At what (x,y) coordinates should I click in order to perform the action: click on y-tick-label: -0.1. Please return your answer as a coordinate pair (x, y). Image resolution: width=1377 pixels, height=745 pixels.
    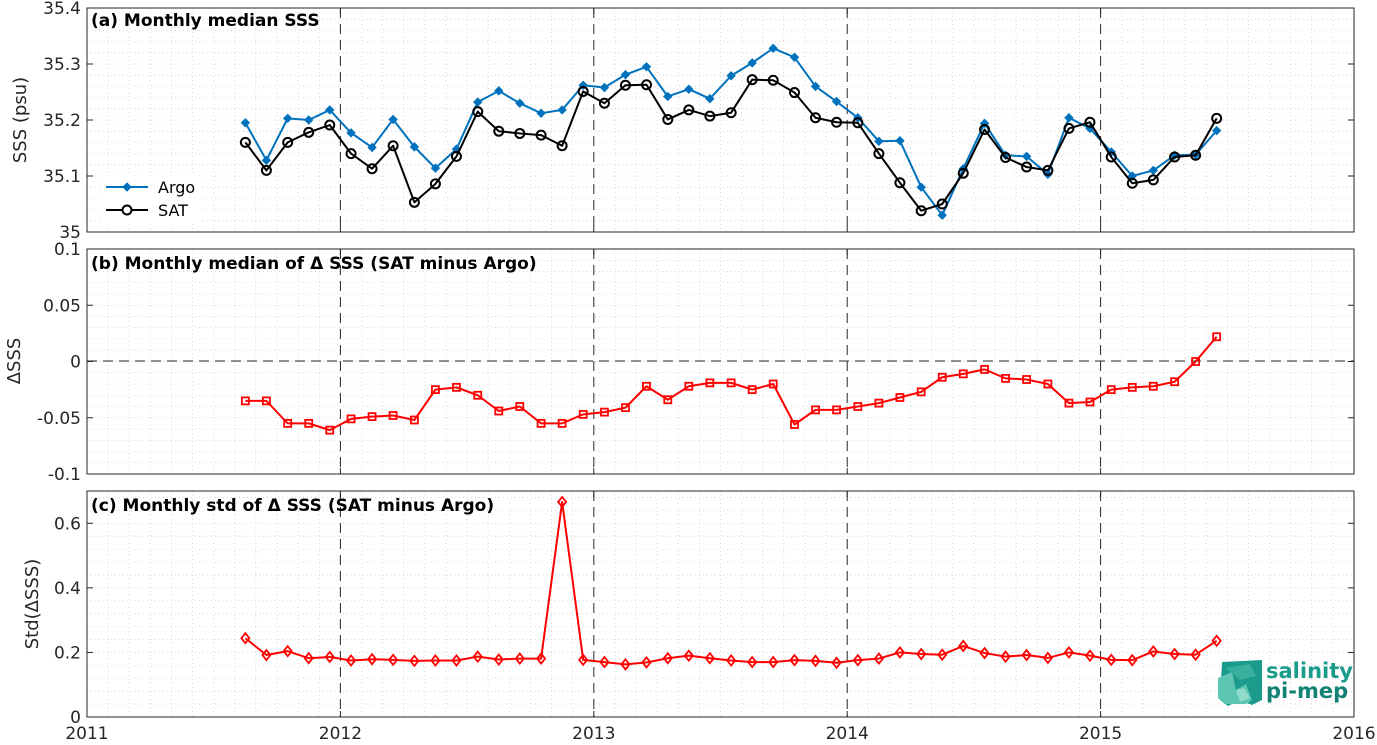
    Looking at the image, I should click on (64, 475).